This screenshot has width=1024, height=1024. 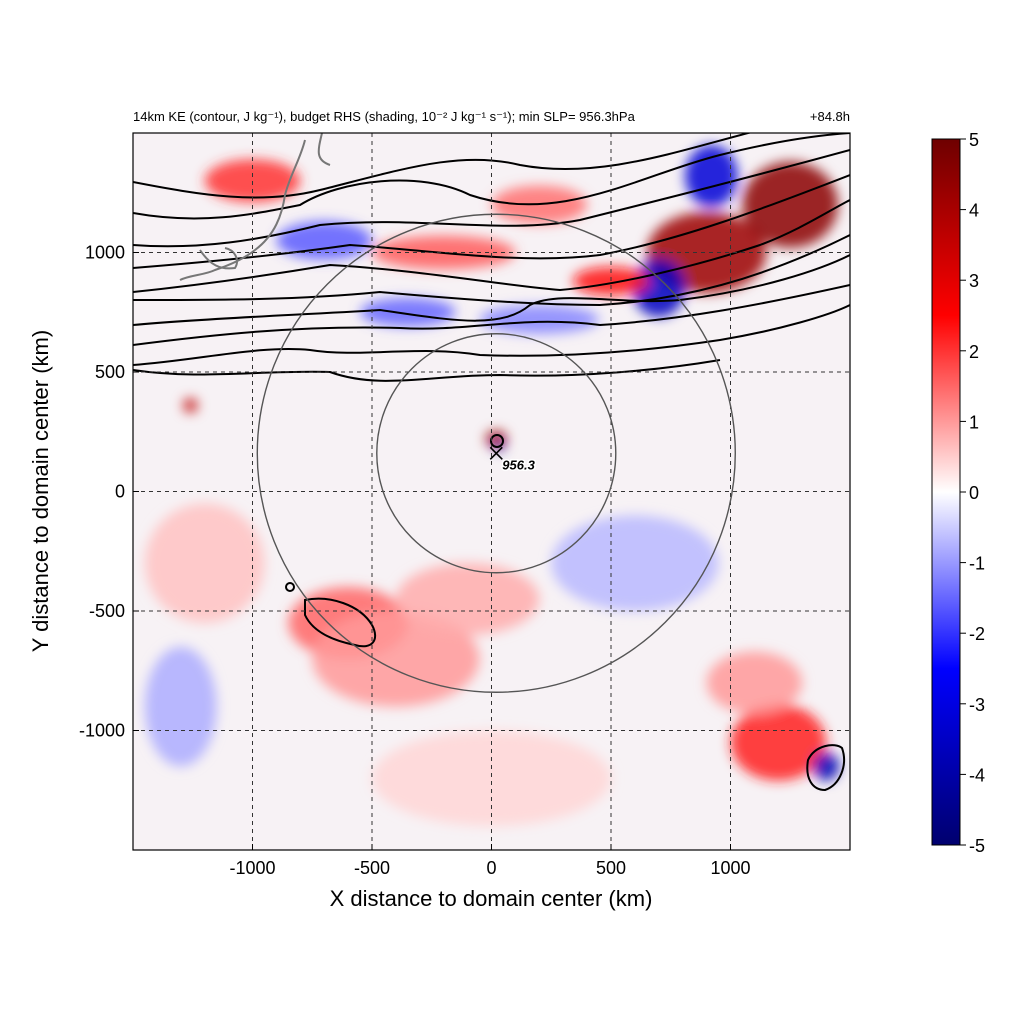 What do you see at coordinates (107, 611) in the screenshot?
I see `y-tick-label: -500` at bounding box center [107, 611].